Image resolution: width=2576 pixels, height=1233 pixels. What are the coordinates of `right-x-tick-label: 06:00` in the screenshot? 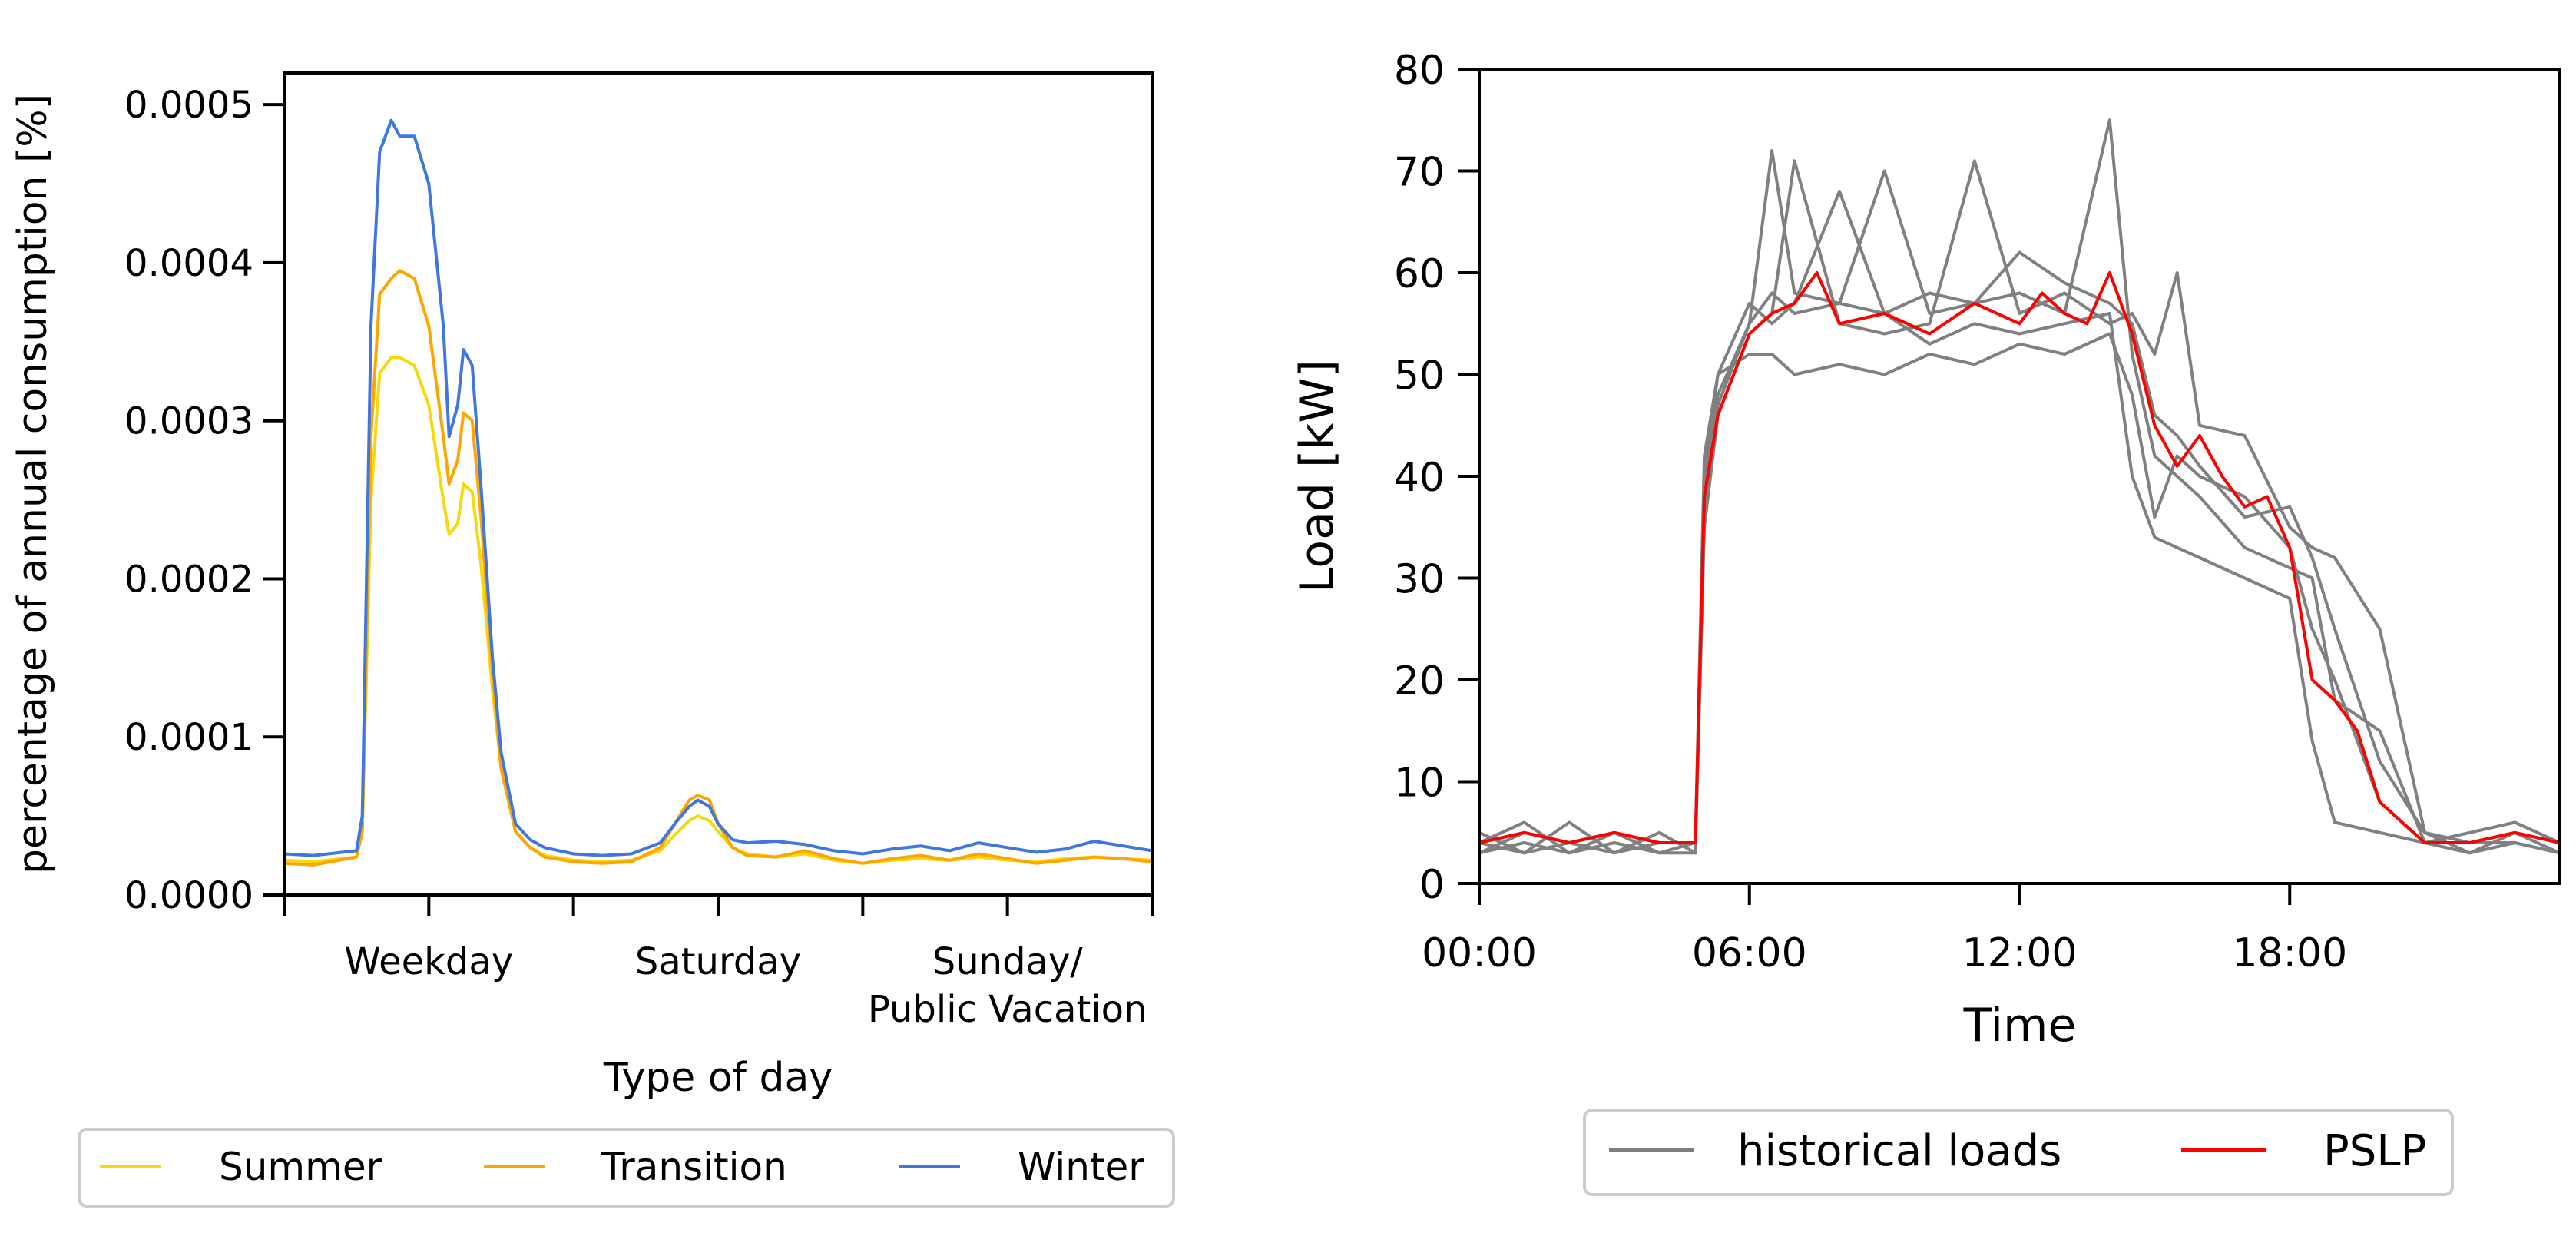 It's located at (1749, 953).